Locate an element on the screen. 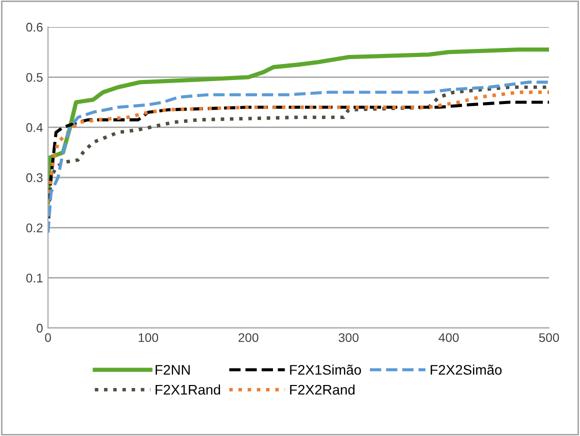 The width and height of the screenshot is (580, 436). y-tick-label: 0.2 is located at coordinates (34, 227).